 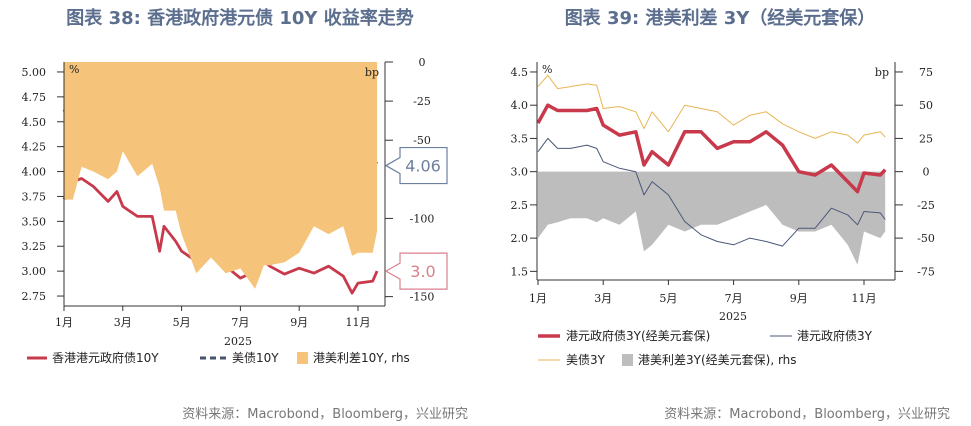 I want to click on chart1-legend: 香港港元政府债10Y 美债10Y 港美利差10Y, rhs, so click(x=218, y=357).